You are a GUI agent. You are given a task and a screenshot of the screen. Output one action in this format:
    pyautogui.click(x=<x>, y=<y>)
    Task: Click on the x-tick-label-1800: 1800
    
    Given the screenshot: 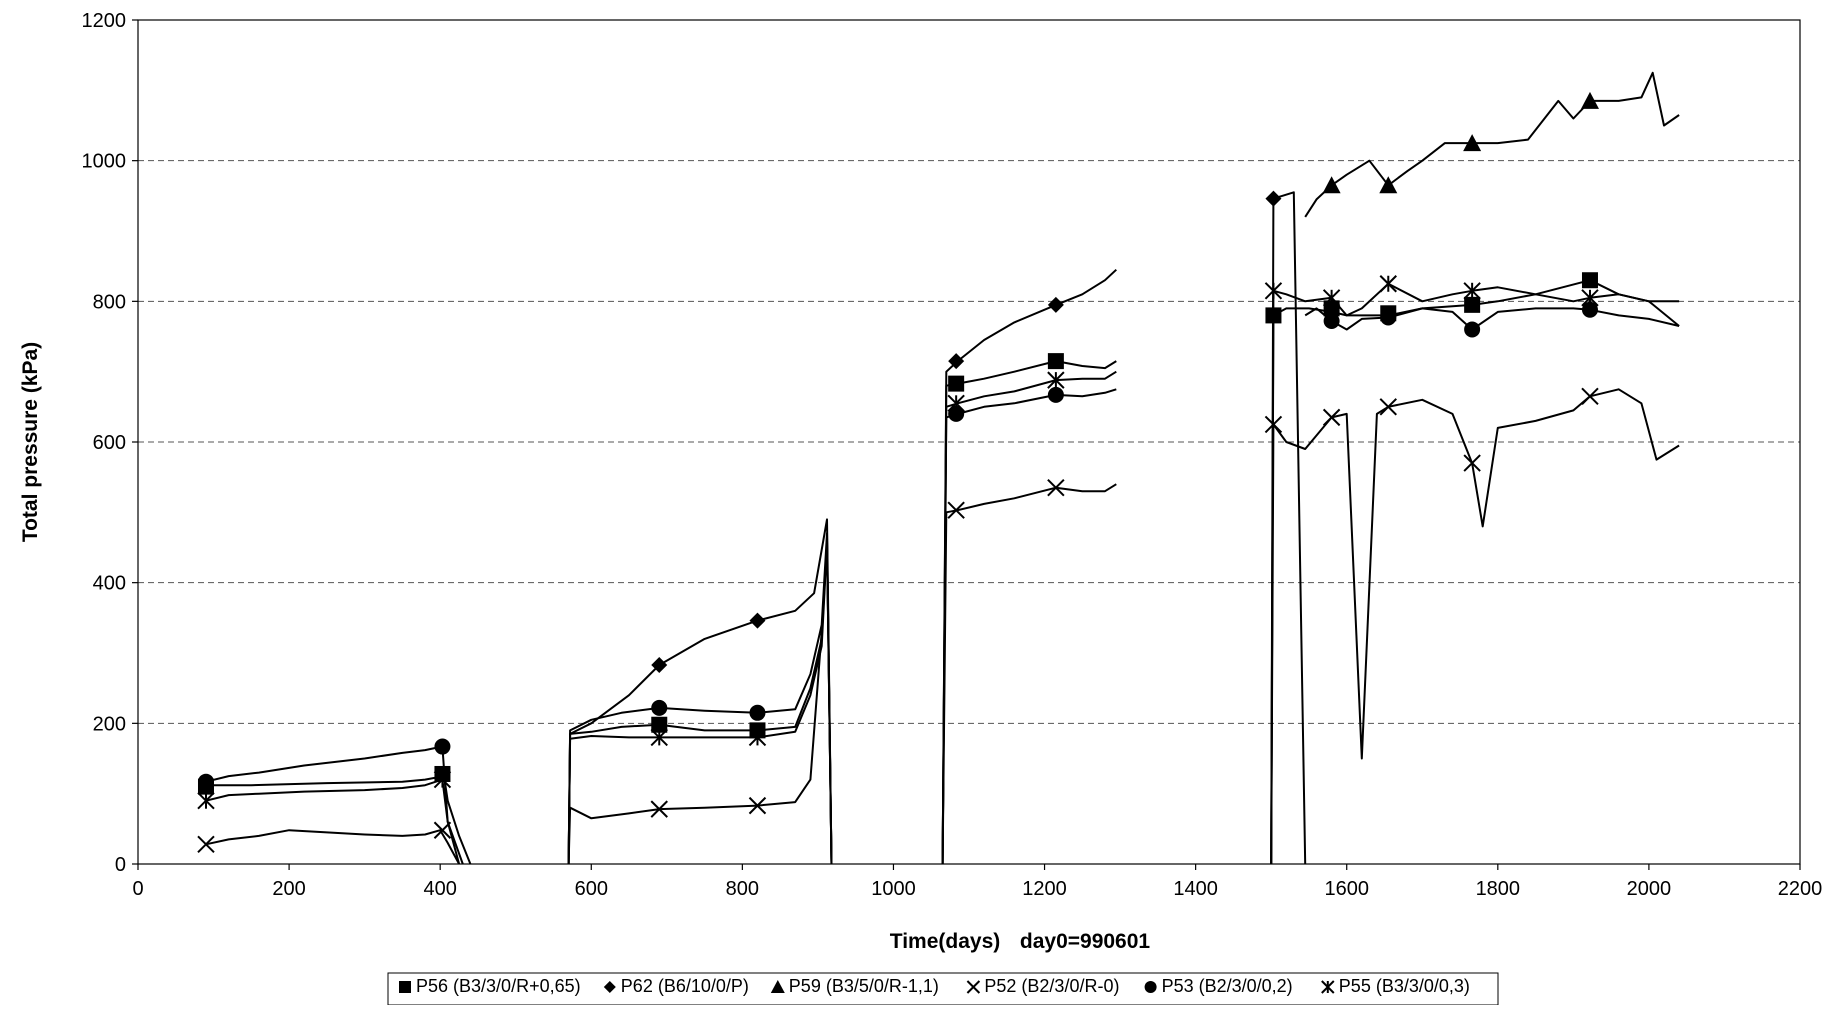 What is the action you would take?
    pyautogui.click(x=1498, y=889)
    